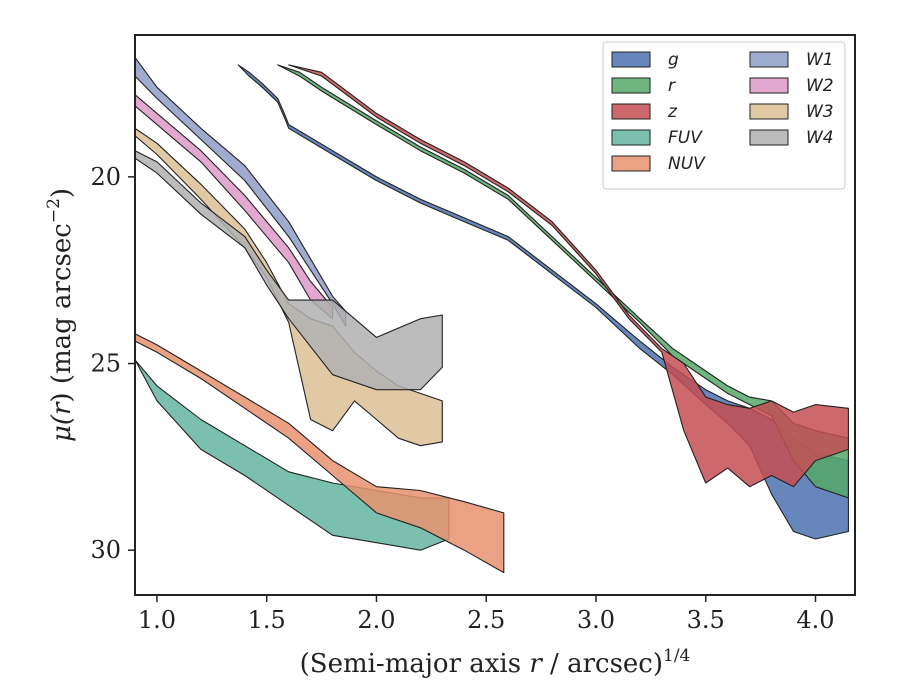 This screenshot has height=700, width=900. What do you see at coordinates (820, 60) in the screenshot?
I see `legend-label-w1: W1` at bounding box center [820, 60].